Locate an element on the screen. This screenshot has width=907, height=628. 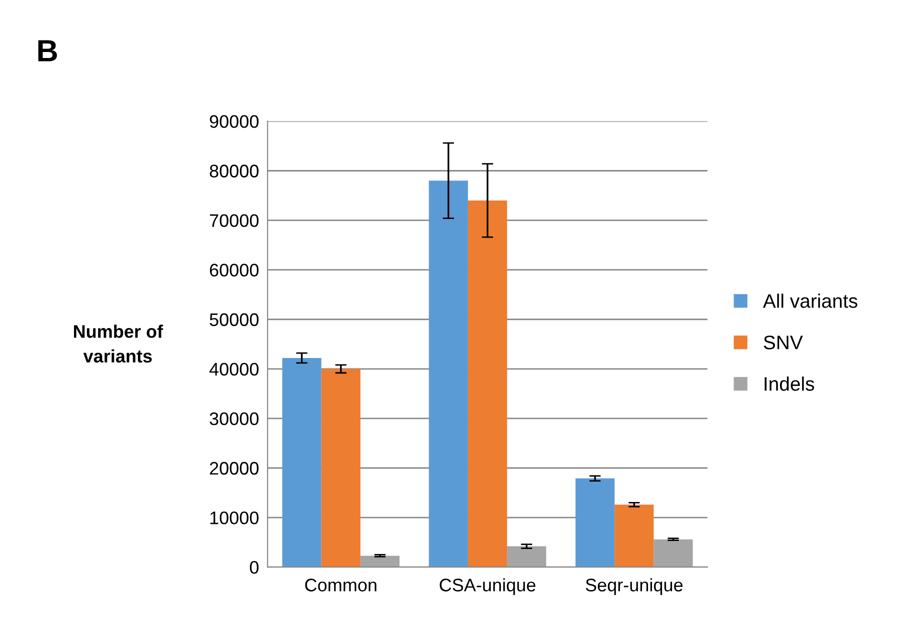
y-tick-label: 0 is located at coordinates (254, 567).